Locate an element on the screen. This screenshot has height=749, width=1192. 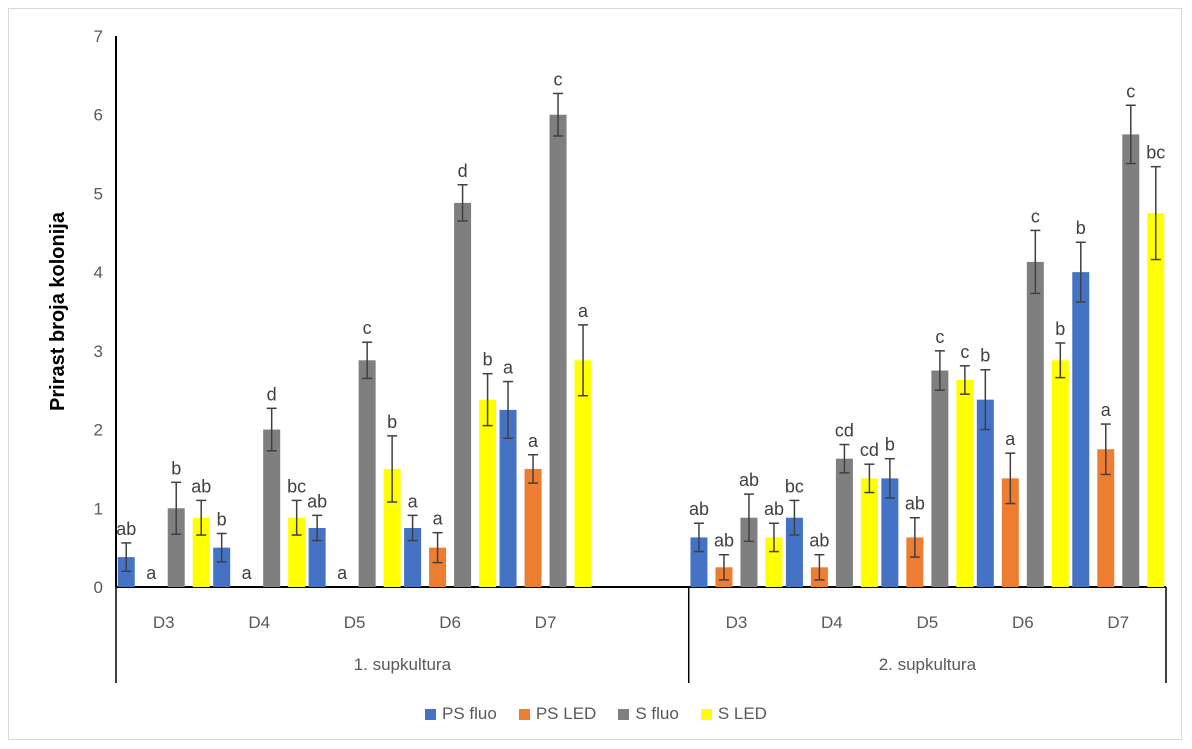
legend-item: S LED is located at coordinates (733, 714).